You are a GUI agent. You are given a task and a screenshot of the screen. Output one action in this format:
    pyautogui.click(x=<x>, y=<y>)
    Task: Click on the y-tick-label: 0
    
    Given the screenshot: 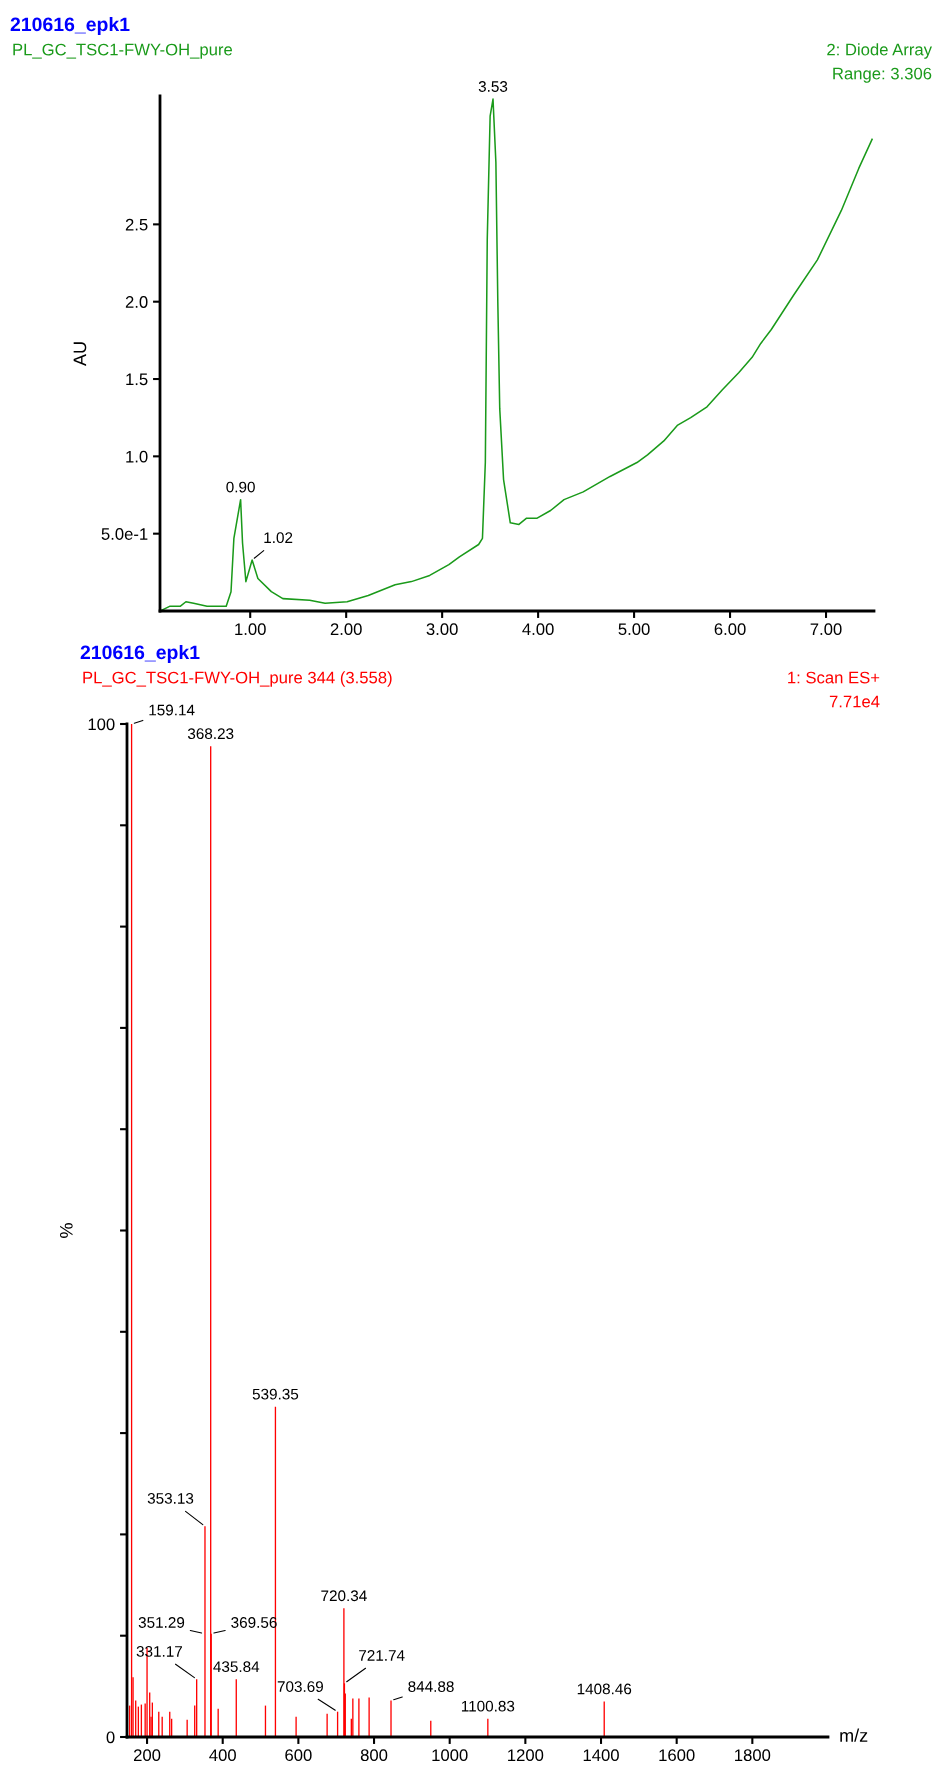 What is the action you would take?
    pyautogui.click(x=110, y=1737)
    